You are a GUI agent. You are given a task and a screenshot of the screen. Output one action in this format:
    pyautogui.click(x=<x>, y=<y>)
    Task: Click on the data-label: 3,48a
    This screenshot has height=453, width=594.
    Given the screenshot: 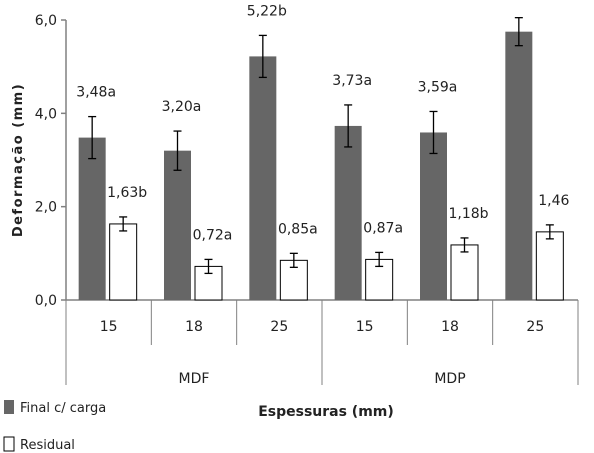 What is the action you would take?
    pyautogui.click(x=96, y=93)
    